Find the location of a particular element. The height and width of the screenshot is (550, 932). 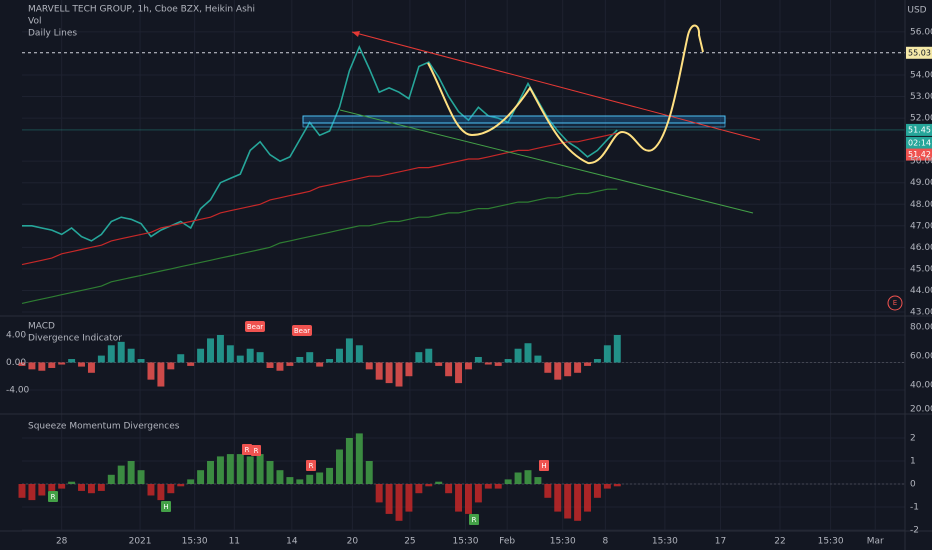

trend-line-red is located at coordinates (556, 86).